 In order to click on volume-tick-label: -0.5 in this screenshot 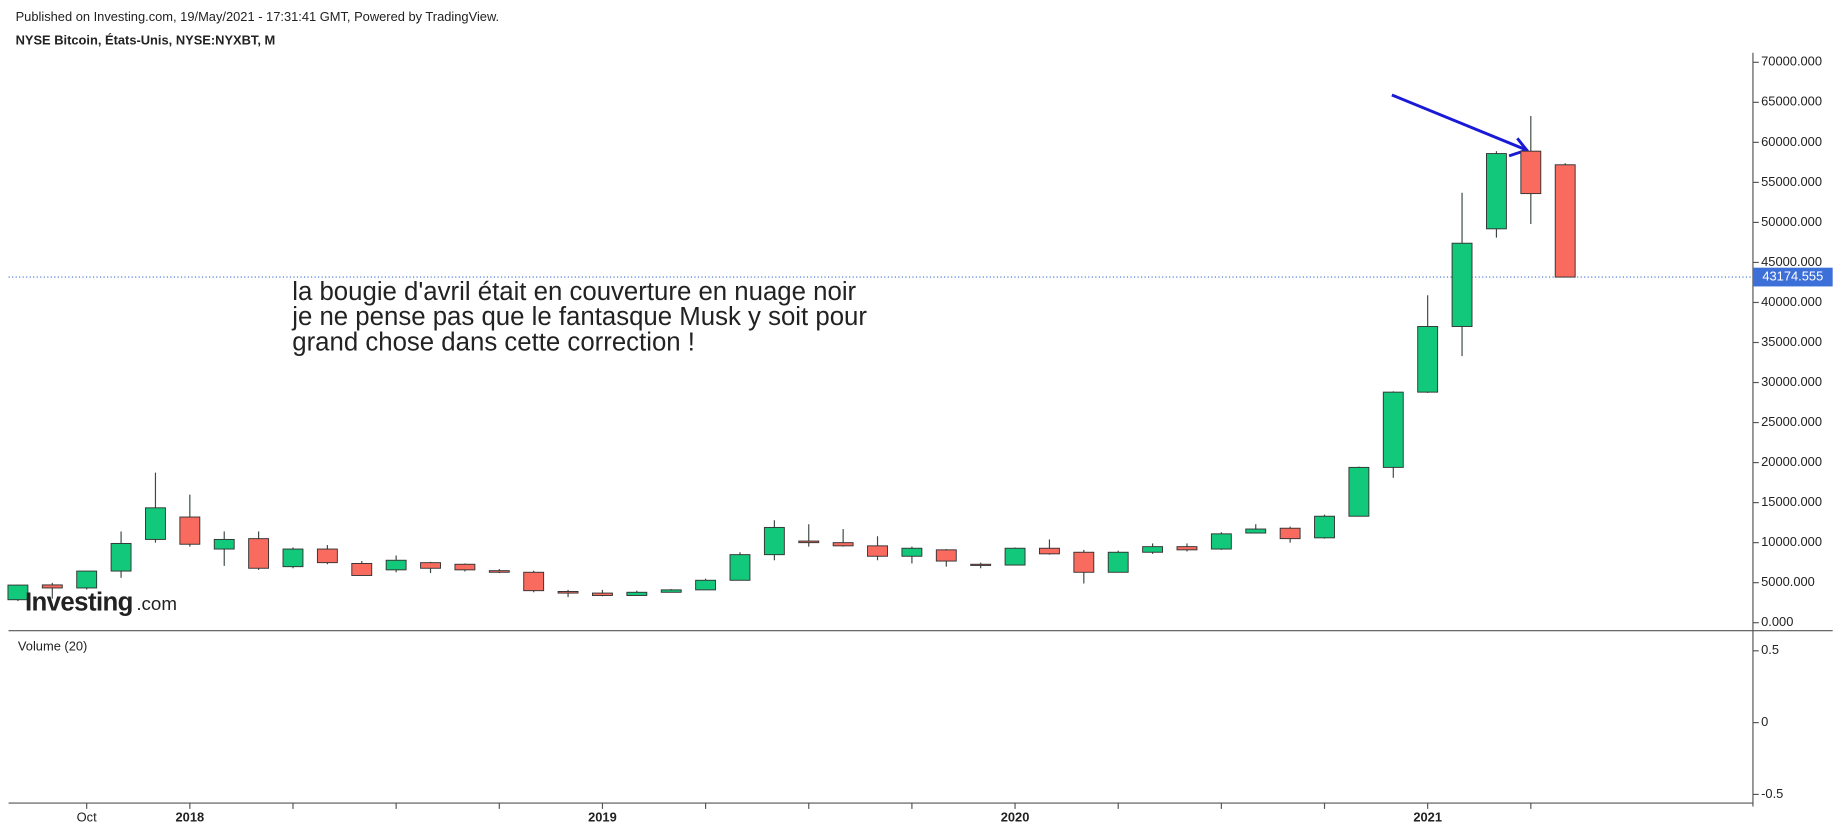, I will do `click(1772, 793)`.